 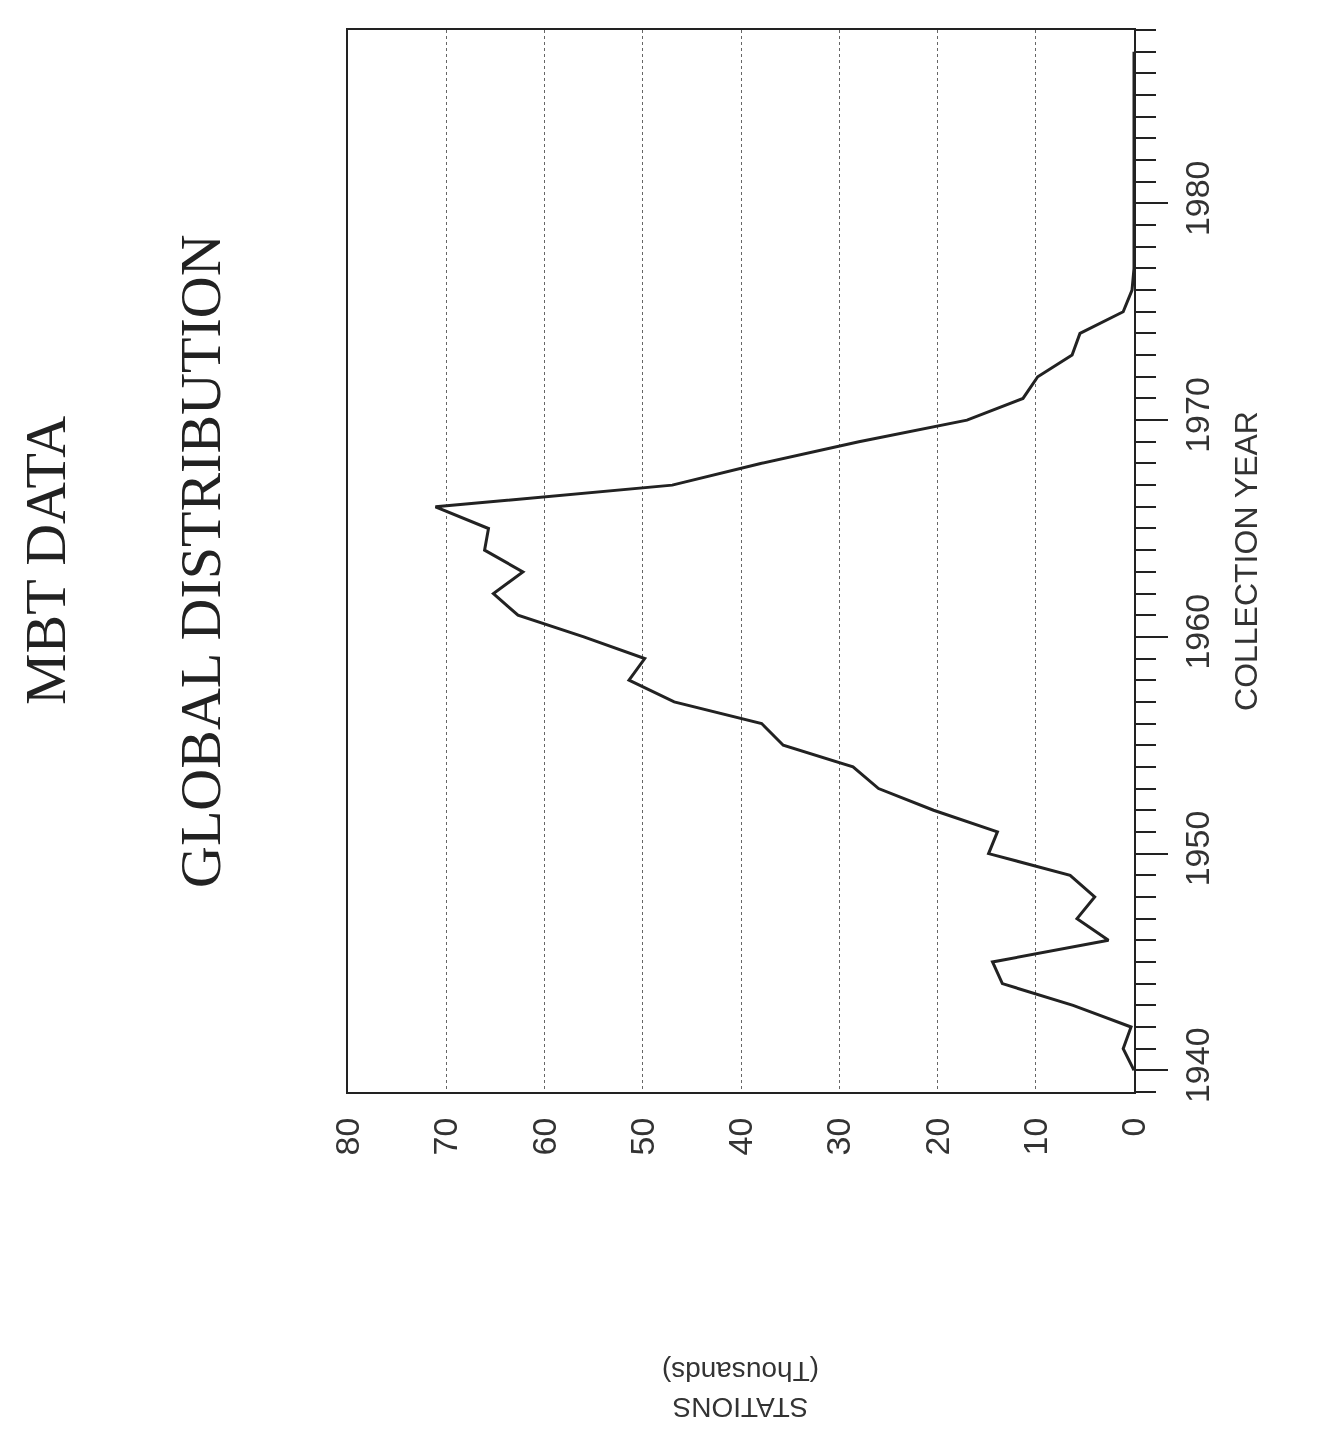 I want to click on x-tick-label: 70, so click(x=445, y=1136).